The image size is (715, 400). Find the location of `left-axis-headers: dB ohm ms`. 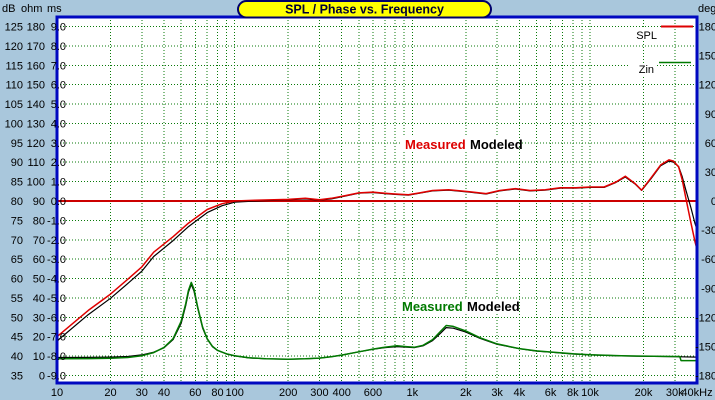

left-axis-headers: dB ohm ms is located at coordinates (32, 9).